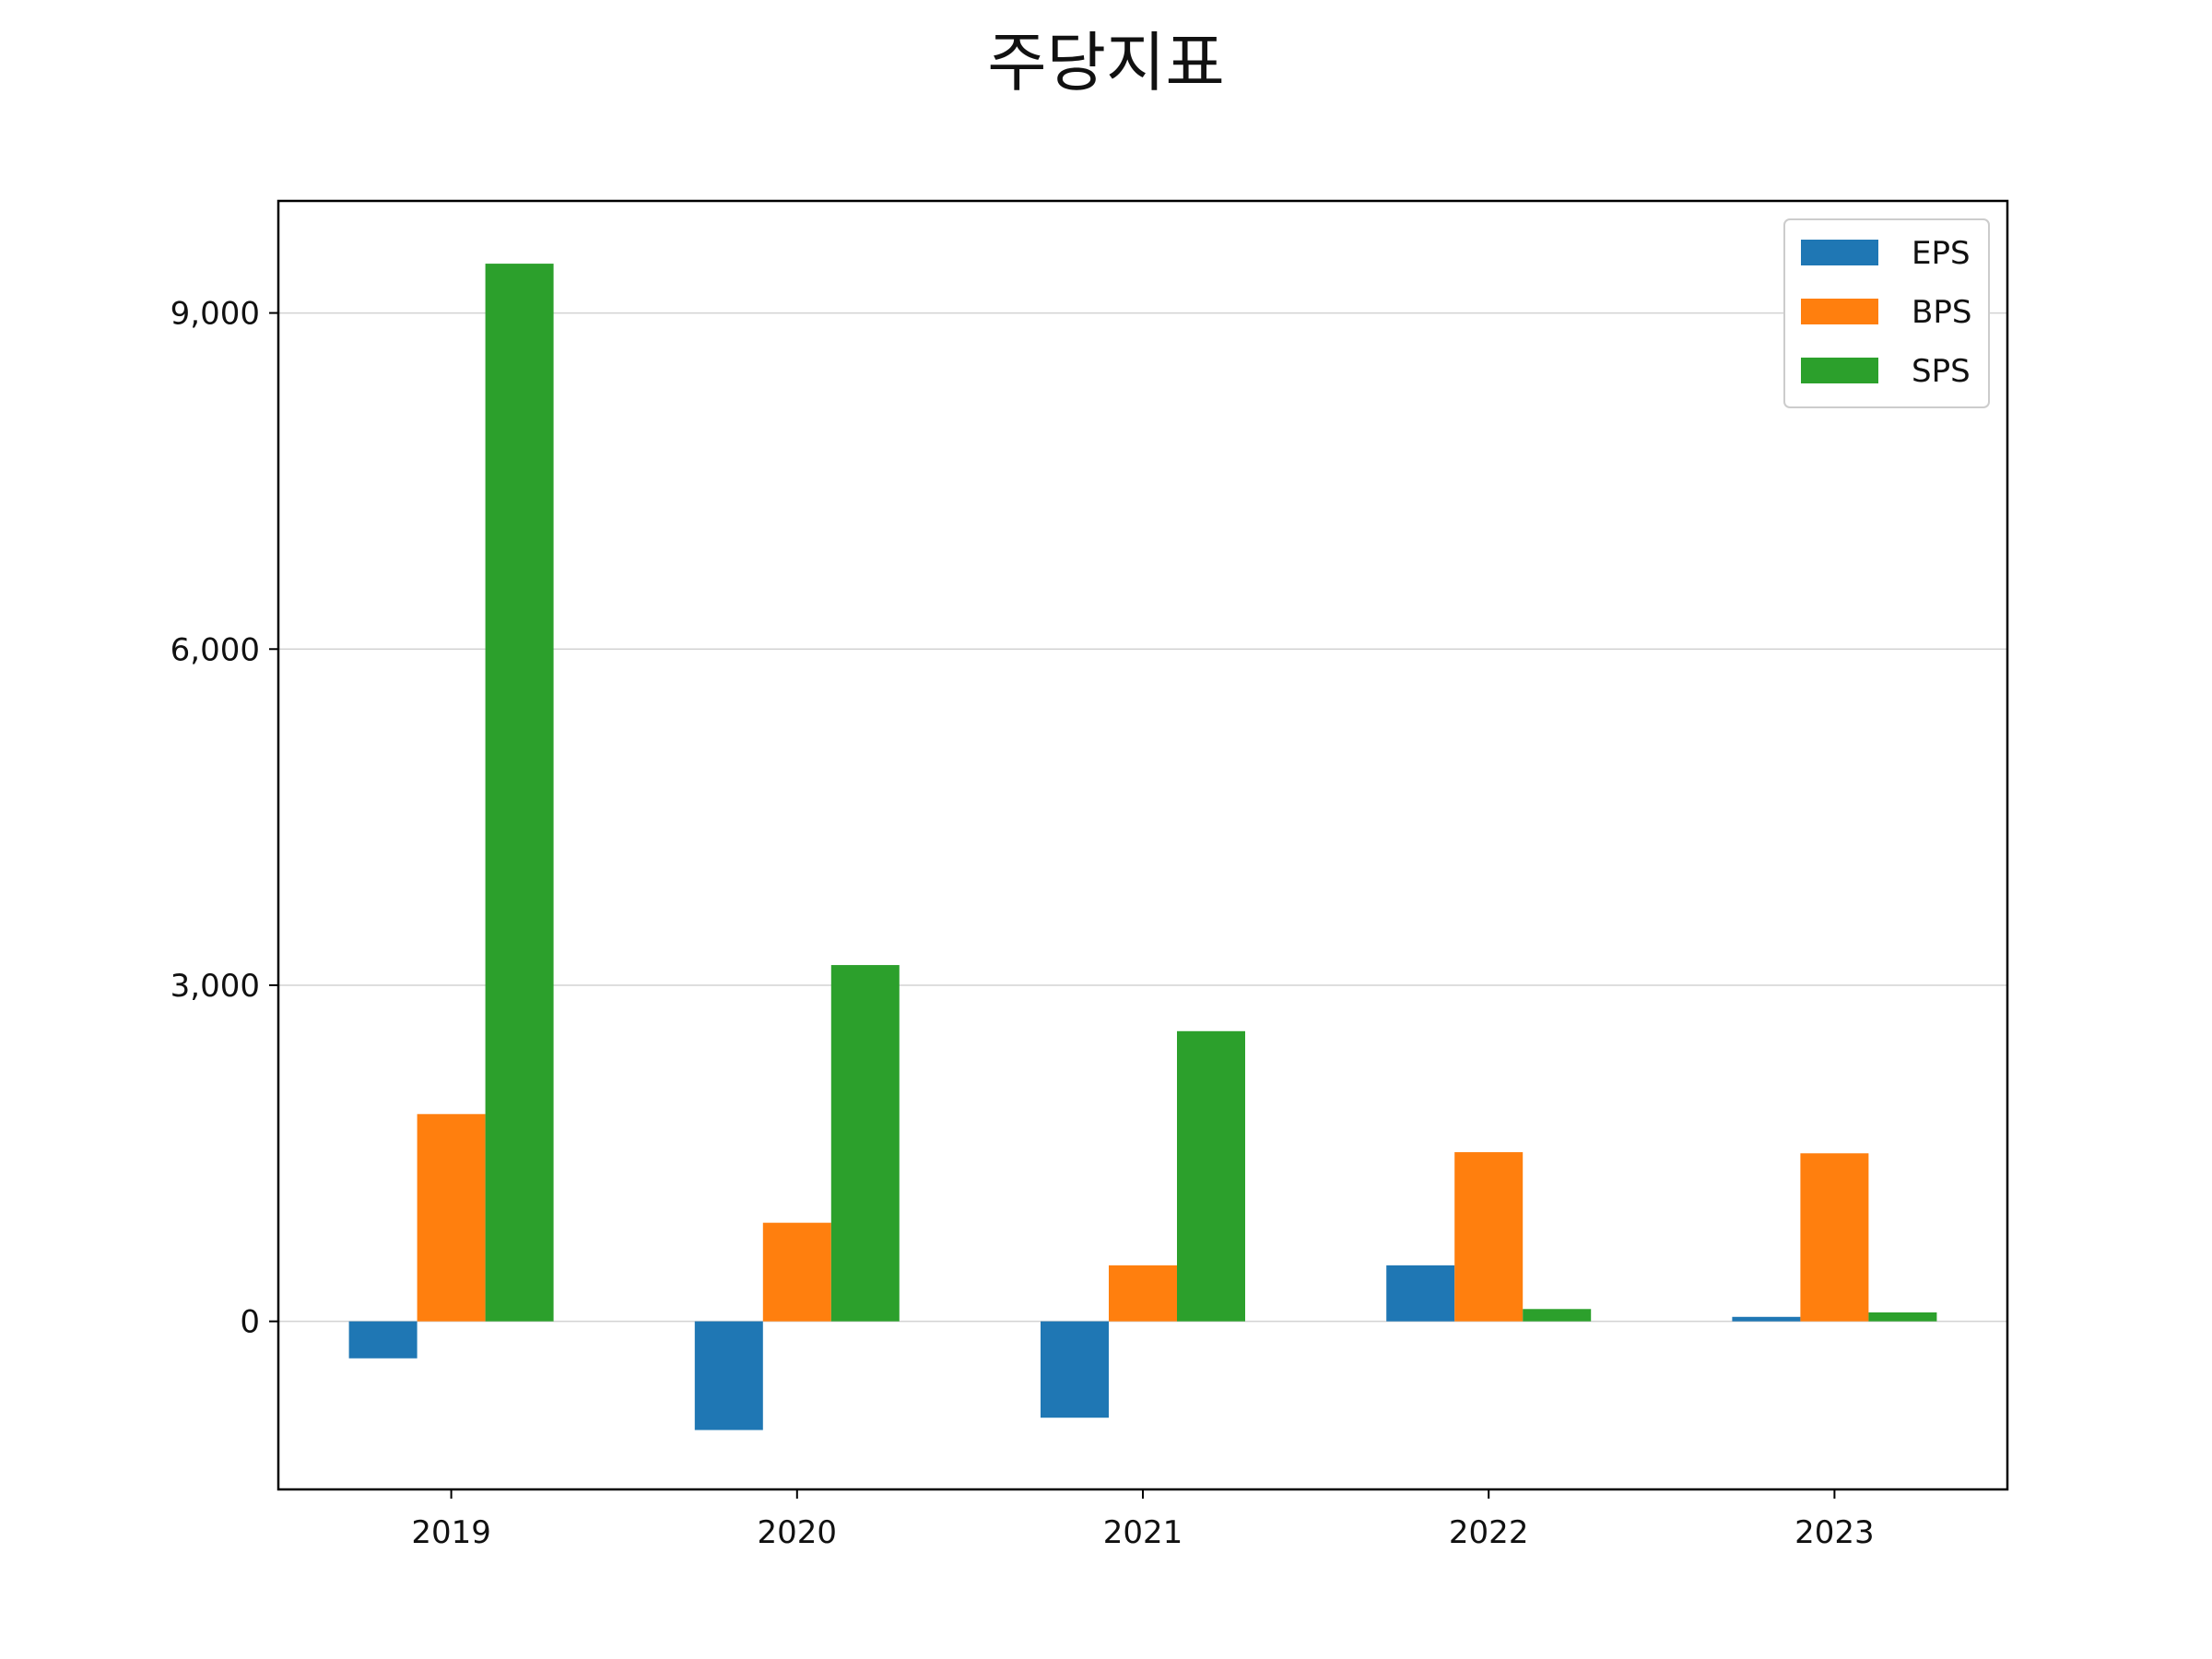 Image resolution: width=2212 pixels, height=1659 pixels. What do you see at coordinates (383, 1340) in the screenshot?
I see `bar-eps-2019` at bounding box center [383, 1340].